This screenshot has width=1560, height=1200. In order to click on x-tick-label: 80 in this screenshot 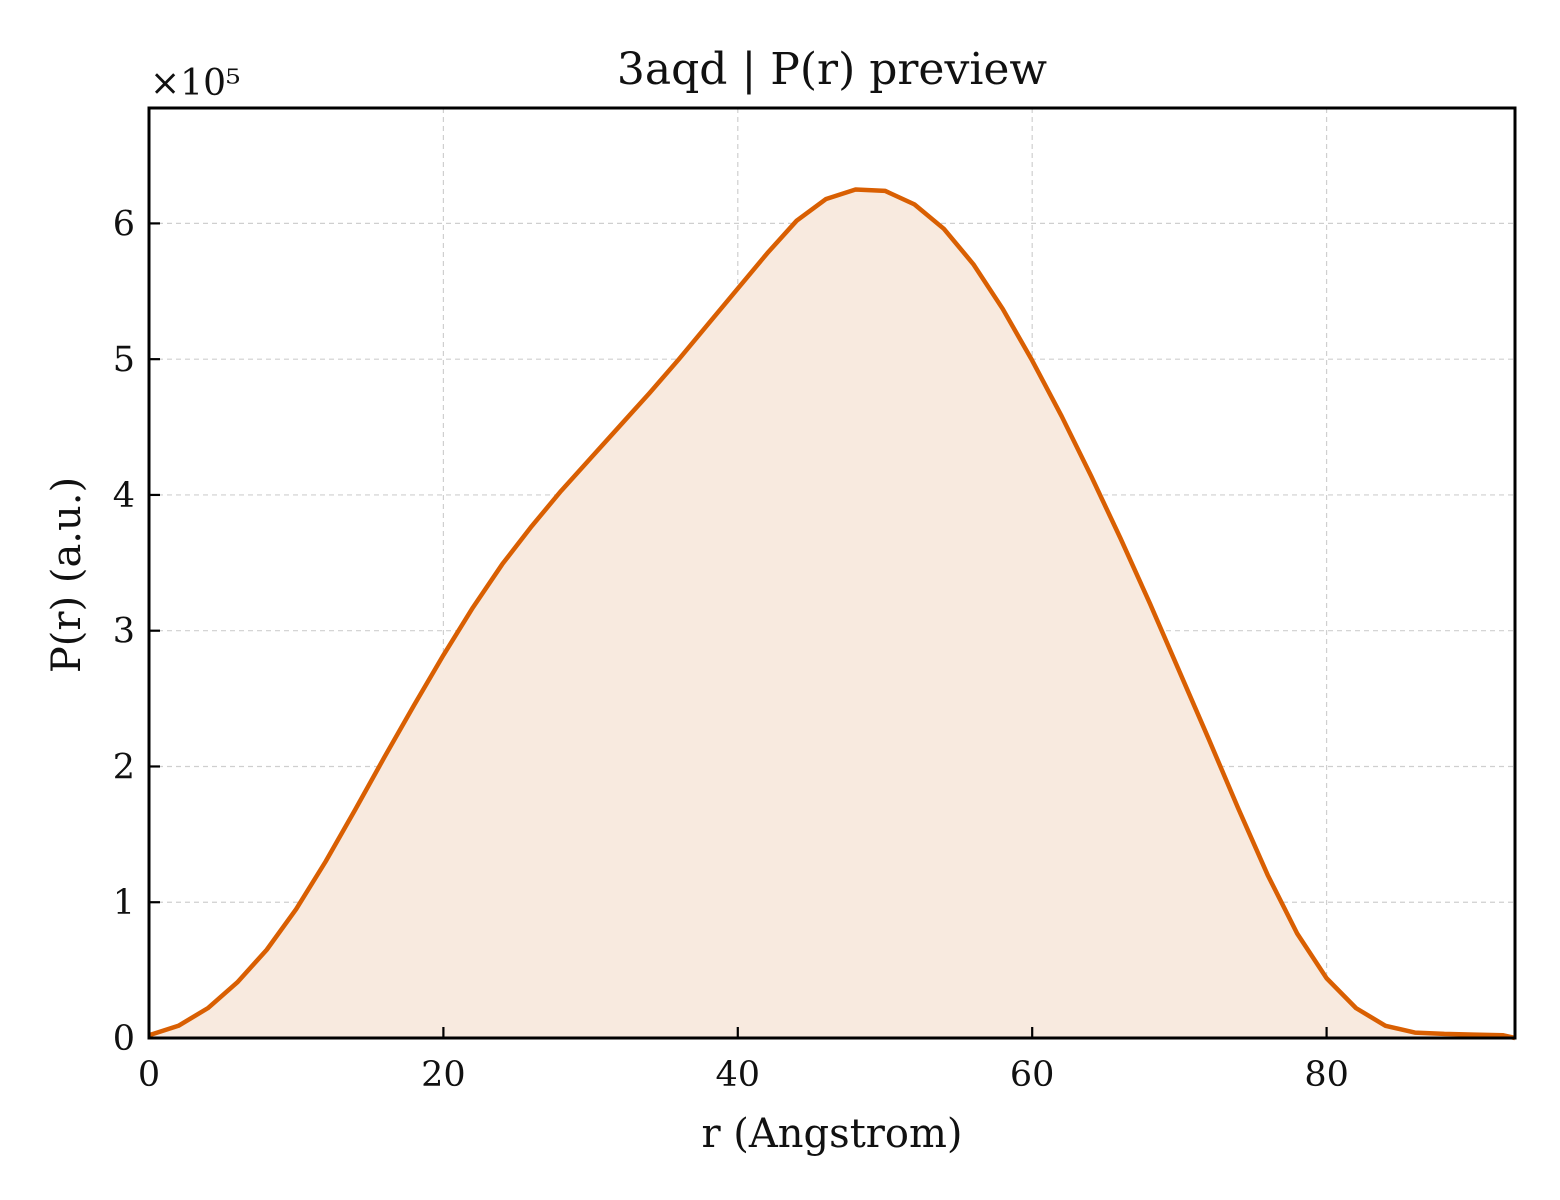, I will do `click(1326, 1075)`.